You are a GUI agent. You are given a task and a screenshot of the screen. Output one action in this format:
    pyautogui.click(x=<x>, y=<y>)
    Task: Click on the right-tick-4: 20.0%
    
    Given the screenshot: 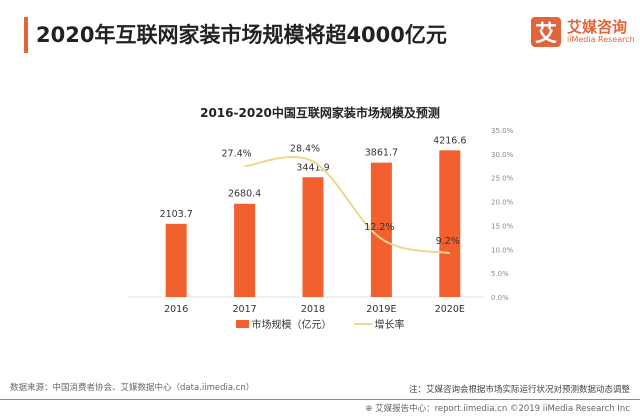 What is the action you would take?
    pyautogui.click(x=502, y=203)
    